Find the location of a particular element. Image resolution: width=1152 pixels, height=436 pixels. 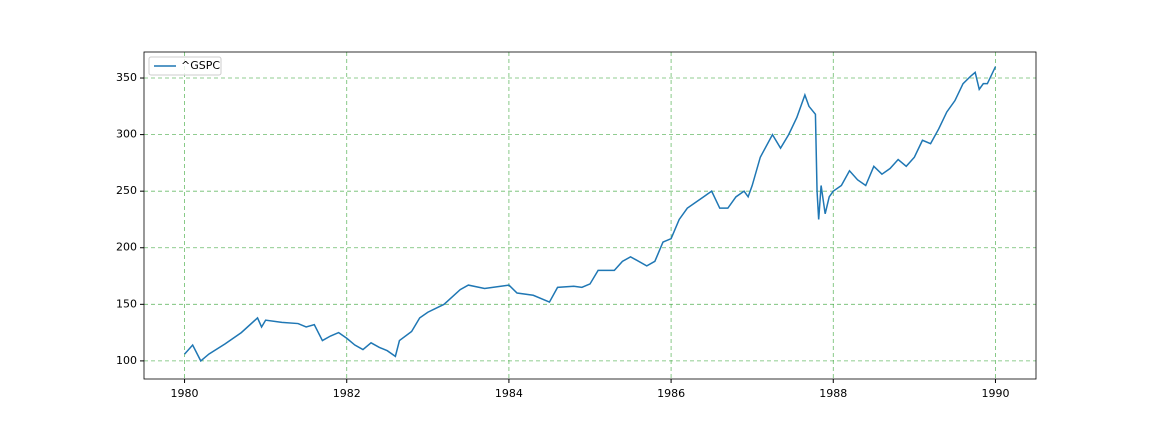

x-tick-label: 1984 is located at coordinates (509, 393).